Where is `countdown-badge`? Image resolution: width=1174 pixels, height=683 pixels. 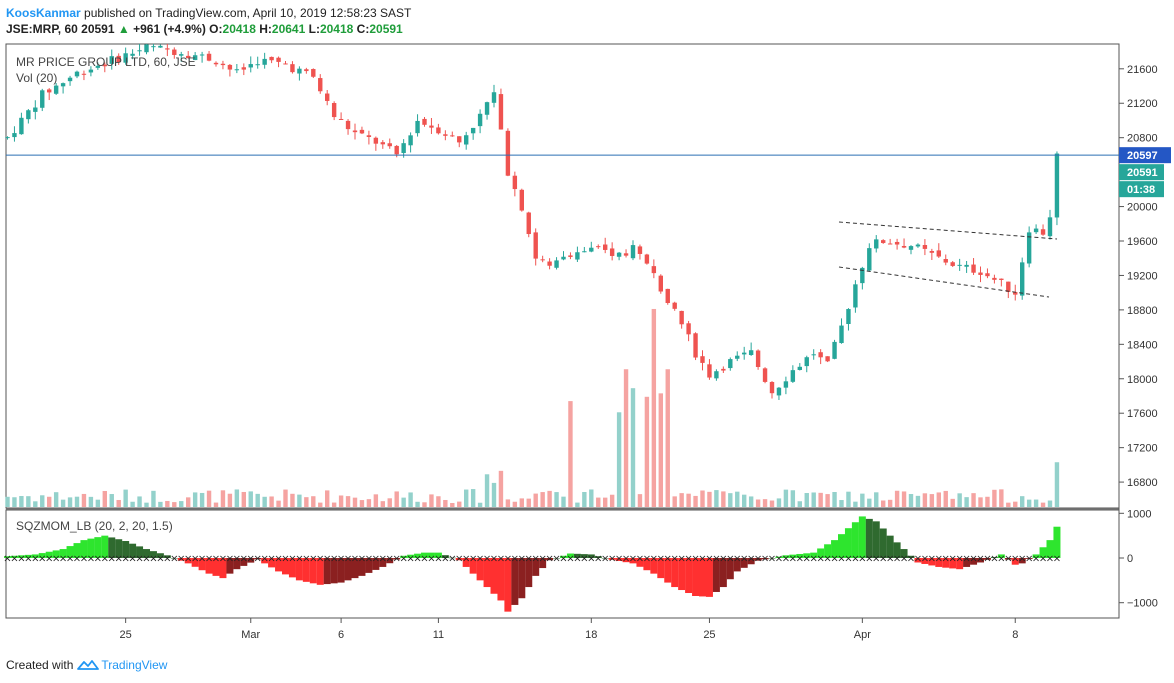
countdown-badge is located at coordinates (1141, 189).